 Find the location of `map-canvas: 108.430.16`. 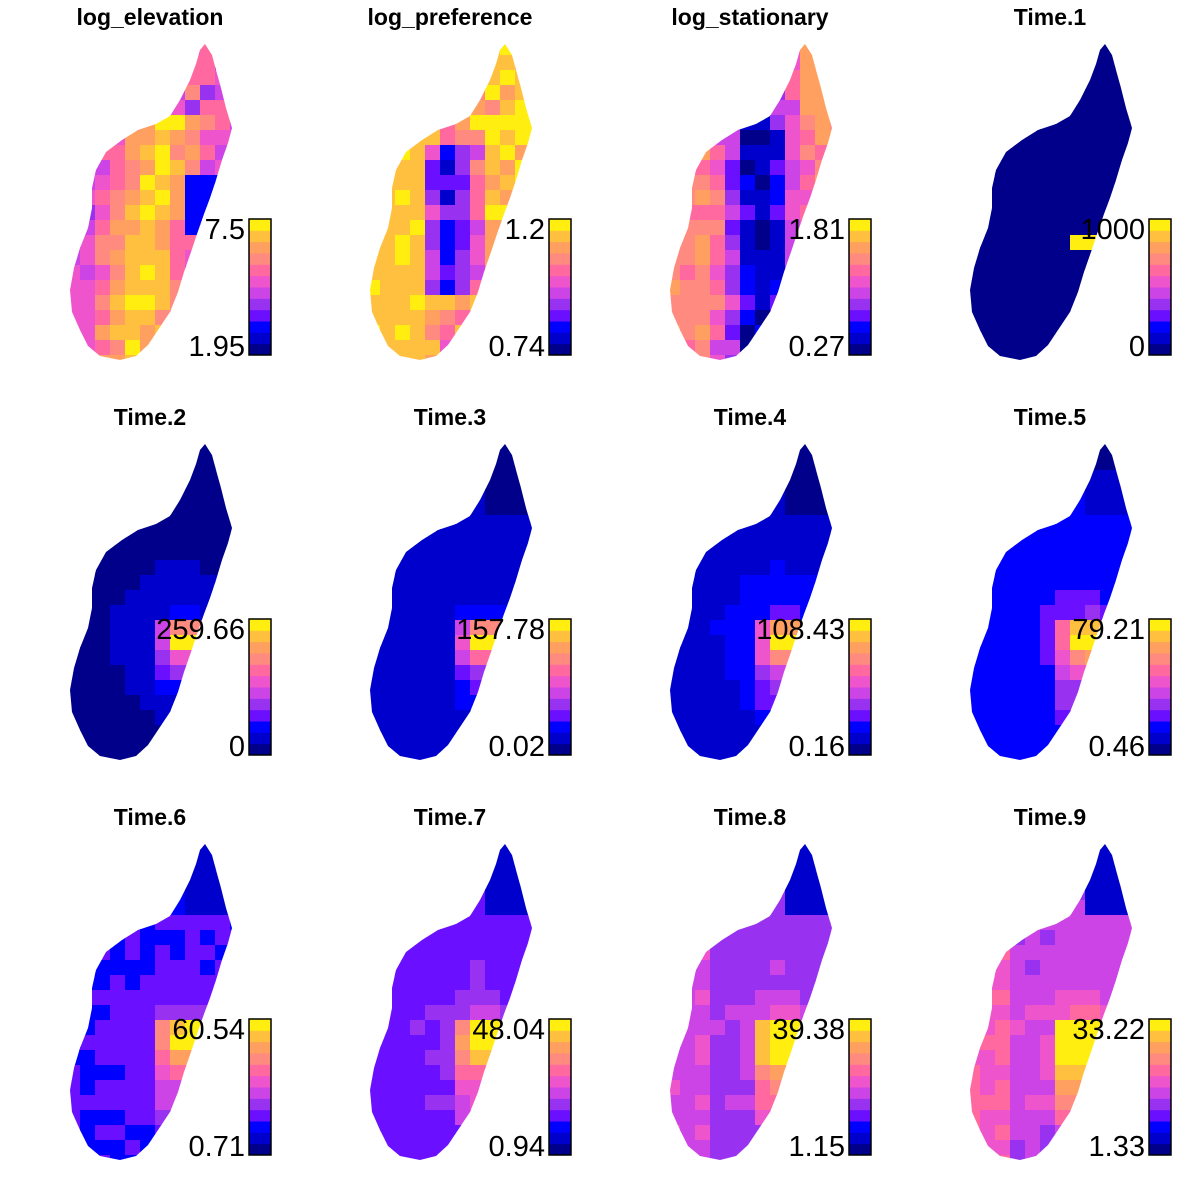

map-canvas: 108.430.16 is located at coordinates (771, 603).